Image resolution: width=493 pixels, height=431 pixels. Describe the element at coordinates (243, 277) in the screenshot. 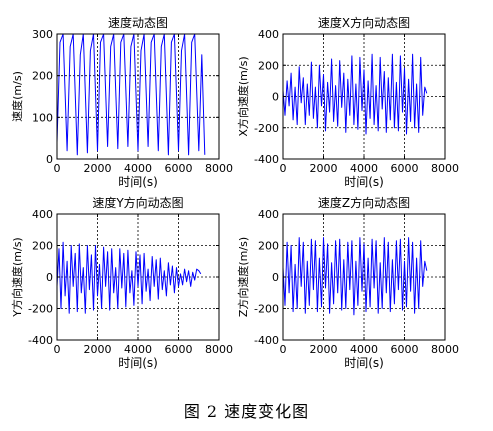

I see `y-axis-label: Z方向速度(m/s)` at that location.